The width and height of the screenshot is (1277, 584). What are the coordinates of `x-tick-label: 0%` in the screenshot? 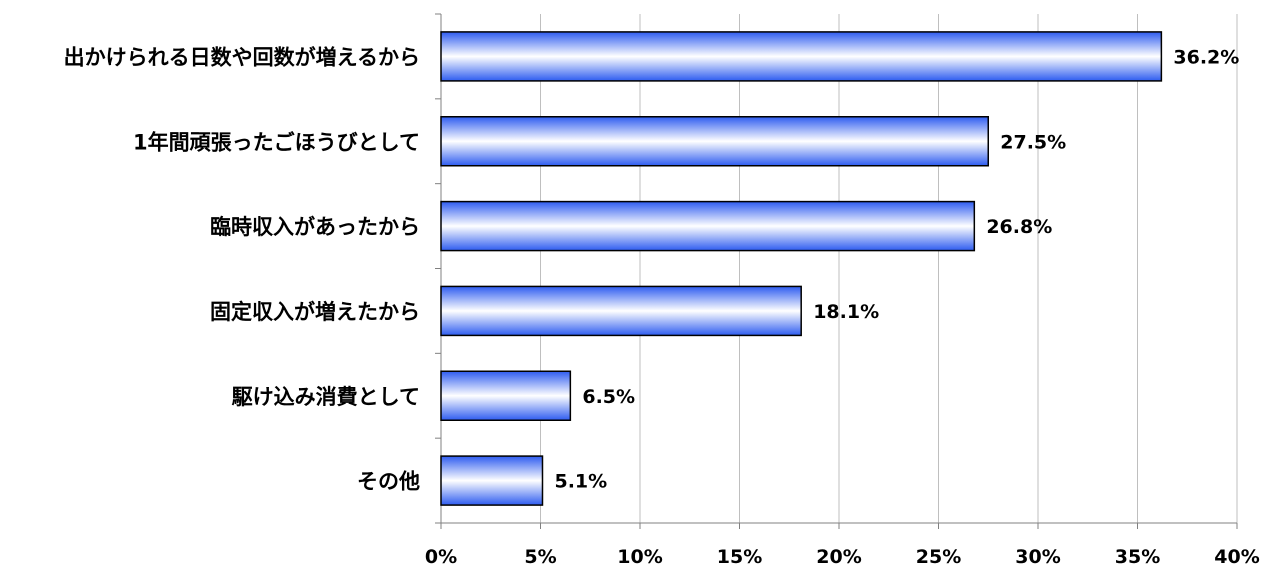 It's located at (441, 557).